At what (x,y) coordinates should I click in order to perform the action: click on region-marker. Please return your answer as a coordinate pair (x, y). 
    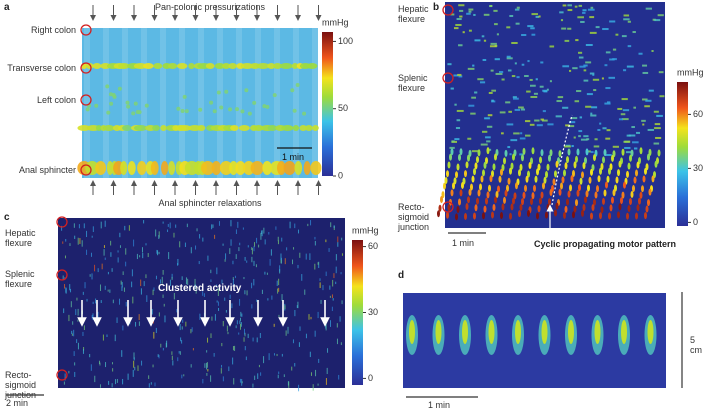
    Looking at the image, I should click on (86, 68).